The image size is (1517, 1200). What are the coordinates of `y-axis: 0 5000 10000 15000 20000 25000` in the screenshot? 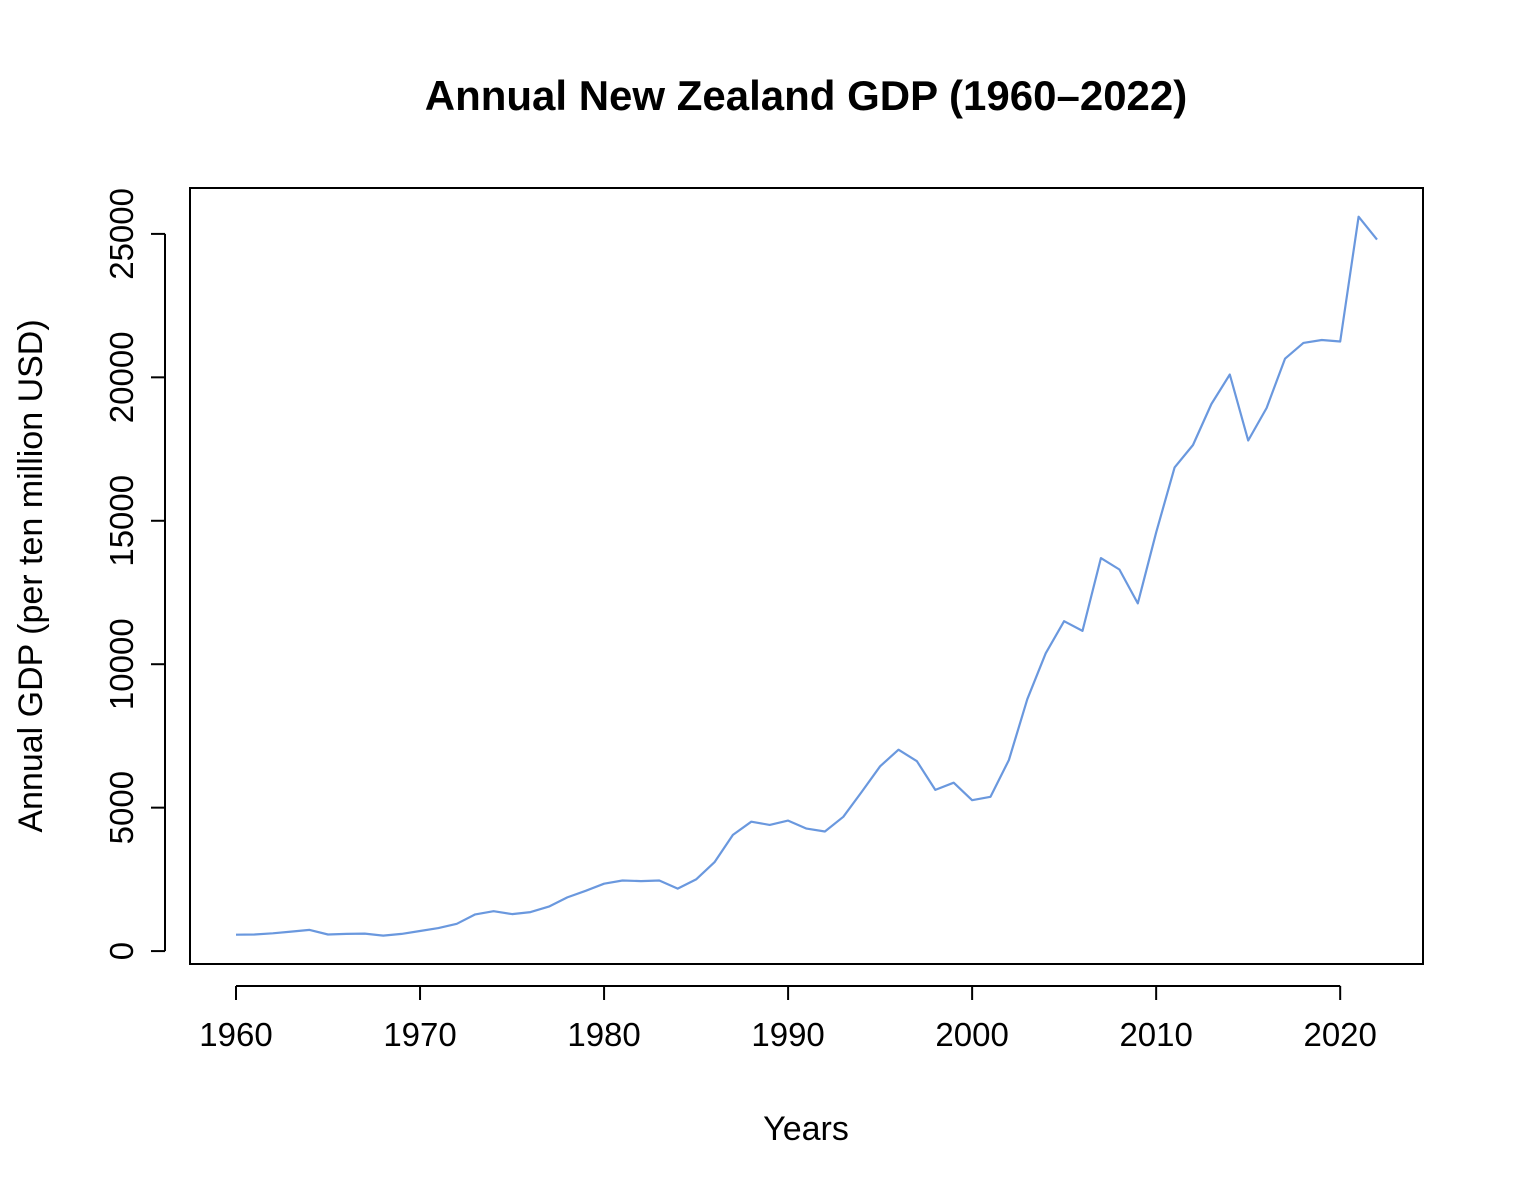 It's located at (134, 574).